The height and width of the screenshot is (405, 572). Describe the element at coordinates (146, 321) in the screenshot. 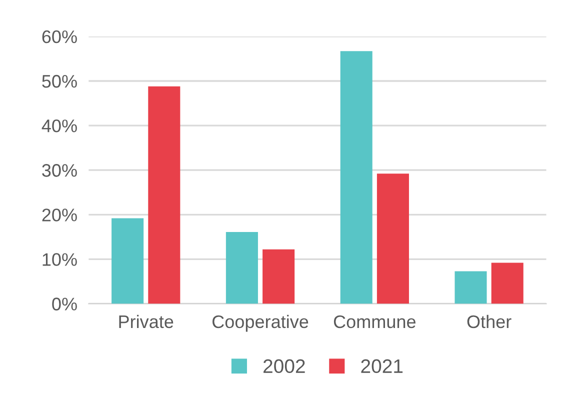

I see `x-tick-label: Private` at that location.